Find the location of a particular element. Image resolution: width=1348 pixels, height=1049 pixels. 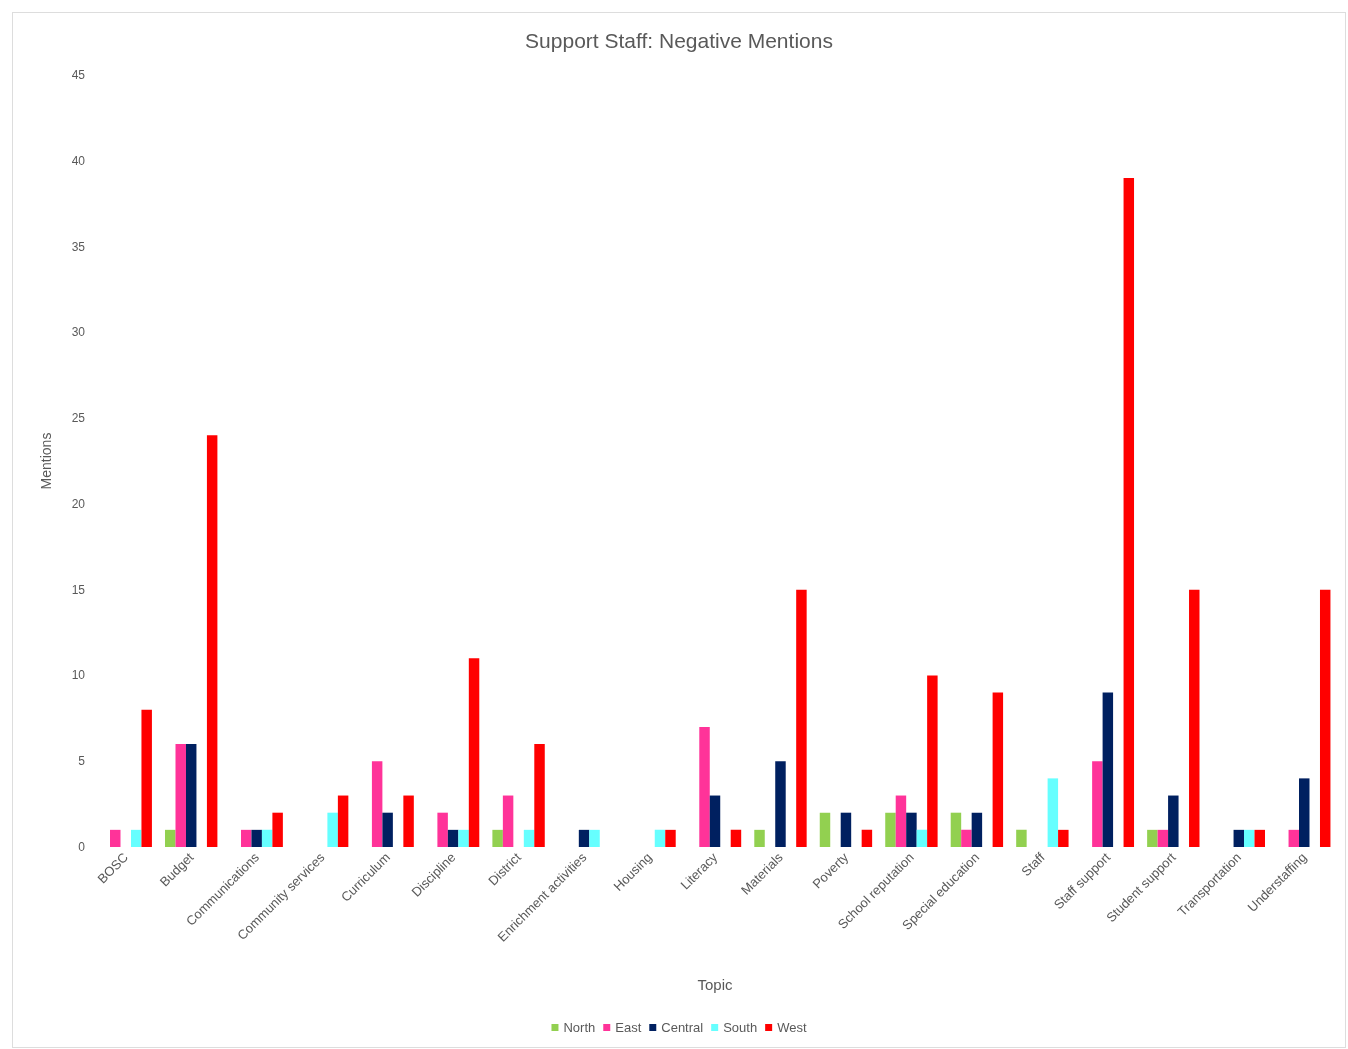

y-tick-label: 20 is located at coordinates (78, 503).